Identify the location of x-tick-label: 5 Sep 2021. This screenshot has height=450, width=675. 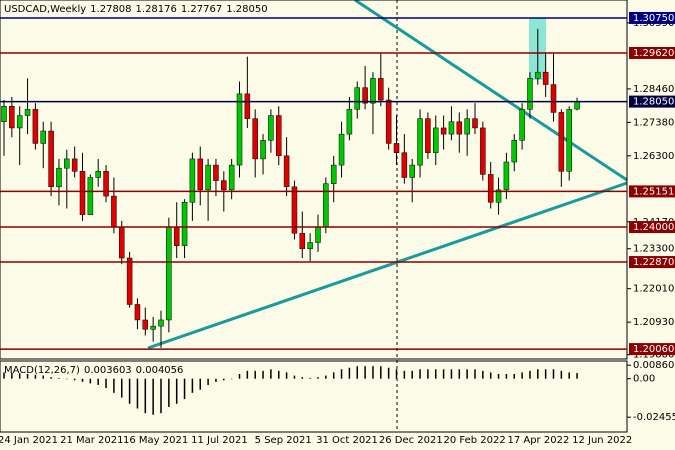
(283, 440).